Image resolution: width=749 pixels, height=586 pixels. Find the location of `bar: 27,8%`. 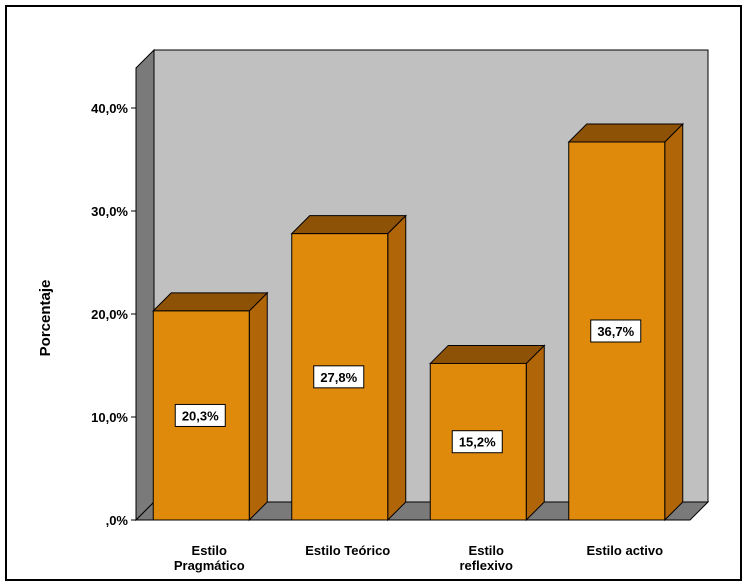

bar: 27,8% is located at coordinates (348, 368).